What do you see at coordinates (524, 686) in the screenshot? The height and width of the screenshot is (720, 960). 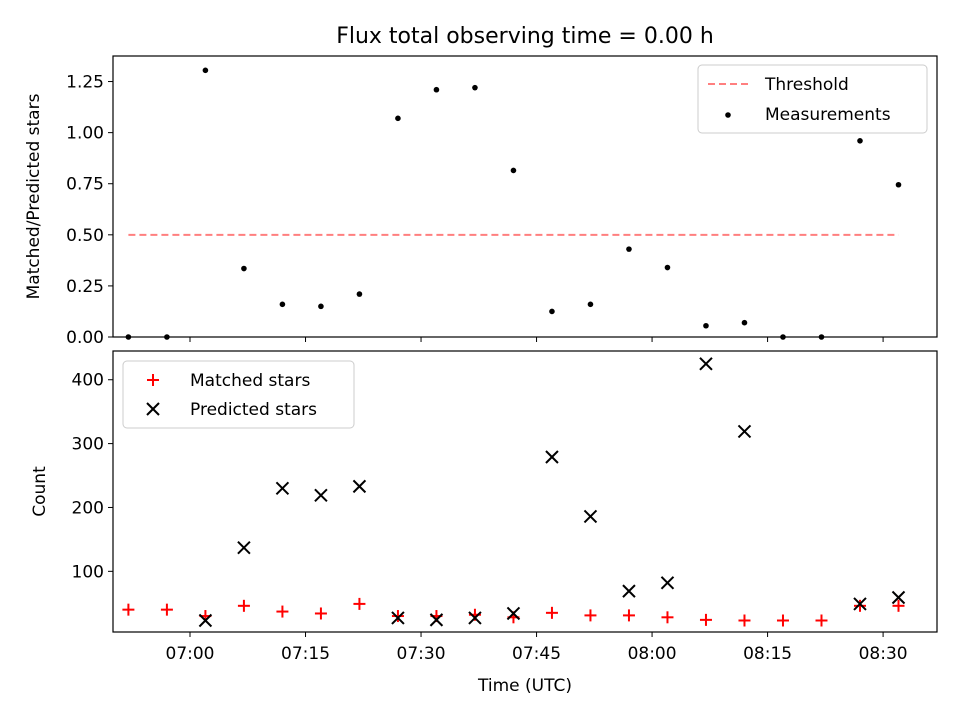 I see `x-axis-label: Time (UTC)` at bounding box center [524, 686].